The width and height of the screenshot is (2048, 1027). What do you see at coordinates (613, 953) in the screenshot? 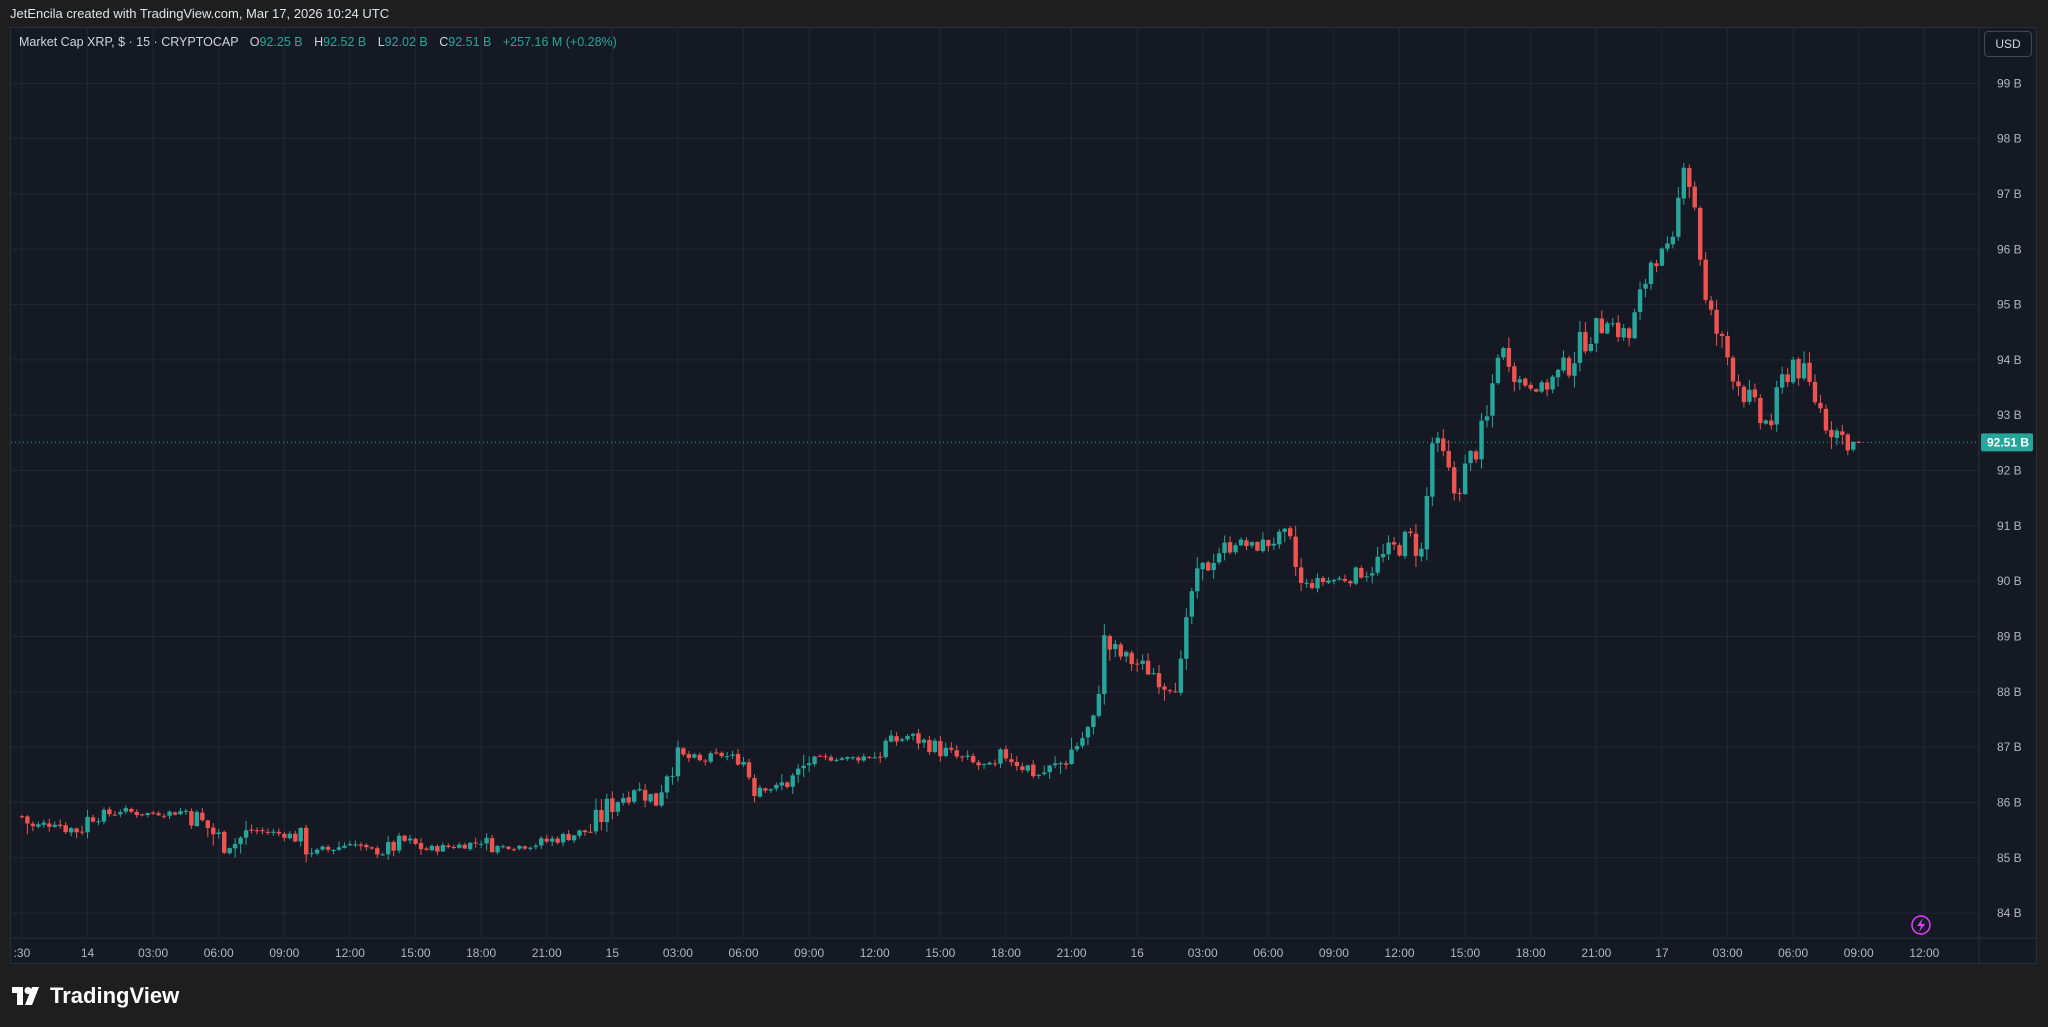
I see `x-tick-label: 15` at bounding box center [613, 953].